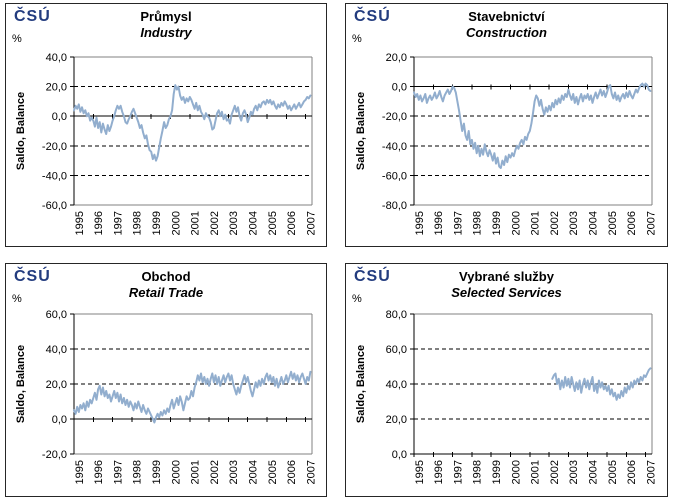  What do you see at coordinates (394, 132) in the screenshot?
I see `y-tick-labels: 20,0 0,0 -20,0 -40,0 -60,0 -80,0` at bounding box center [394, 132].